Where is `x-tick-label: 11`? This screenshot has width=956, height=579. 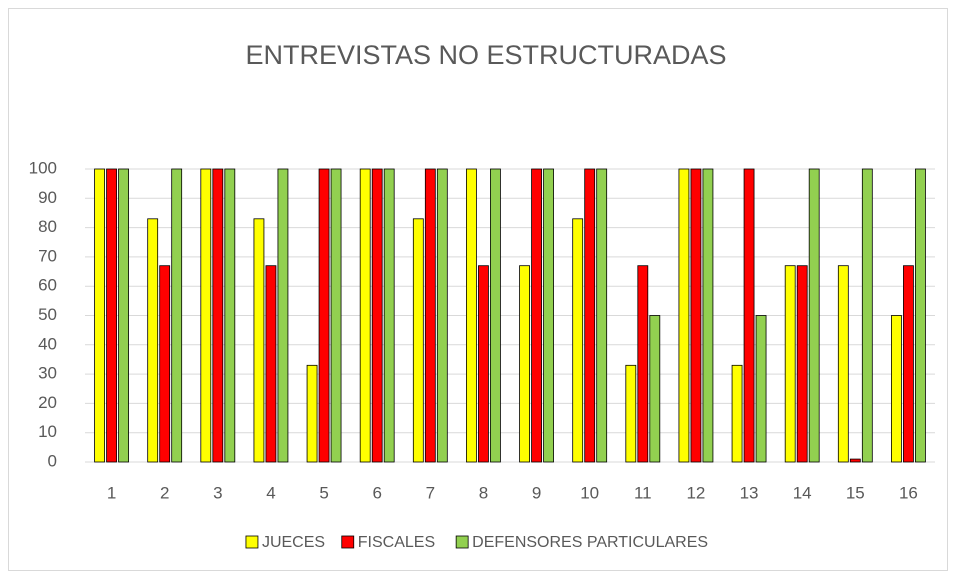 x-tick-label: 11 is located at coordinates (643, 492).